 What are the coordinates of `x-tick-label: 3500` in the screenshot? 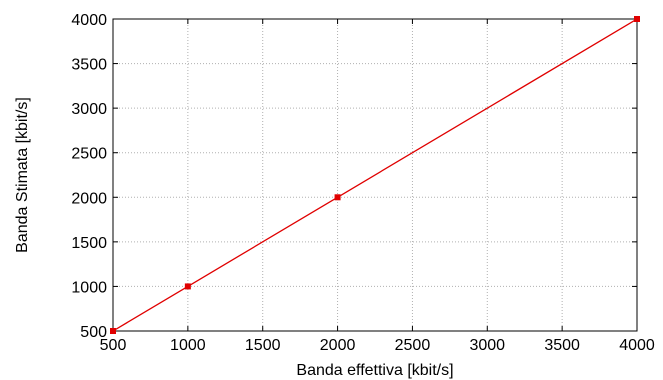 It's located at (562, 345).